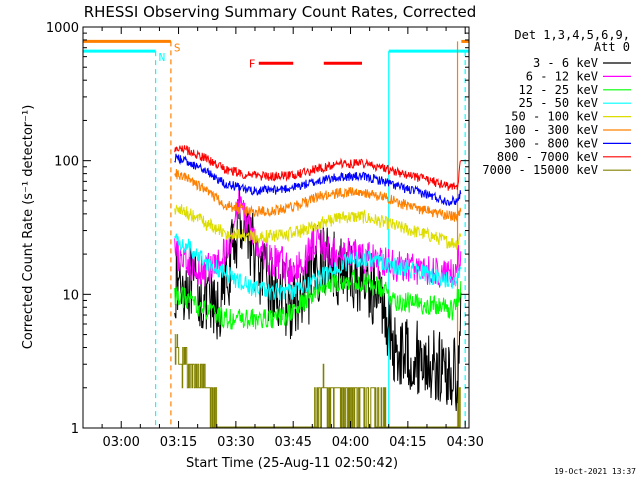 The height and width of the screenshot is (480, 640). I want to click on x-tick-label-2: 03:30, so click(235, 442).